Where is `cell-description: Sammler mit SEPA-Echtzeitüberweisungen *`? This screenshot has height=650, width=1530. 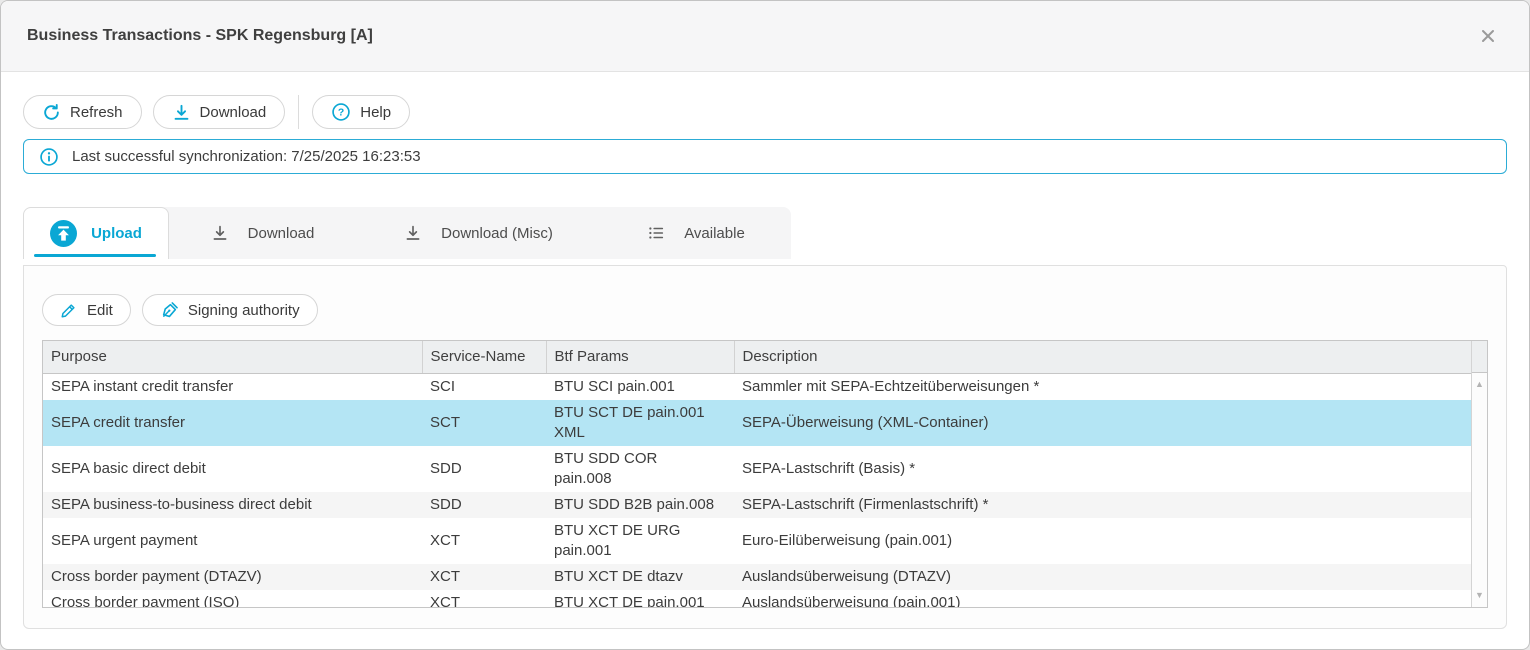
cell-description: Sammler mit SEPA-Echtzeitüberweisungen * is located at coordinates (891, 386).